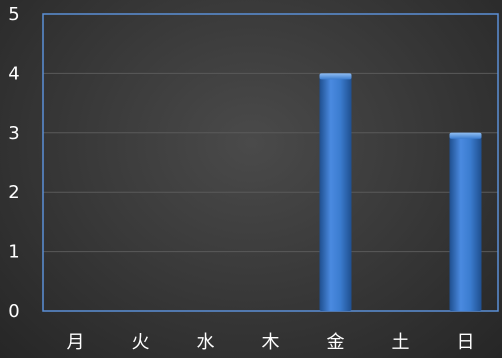  Describe the element at coordinates (13, 14) in the screenshot. I see `y-tick-label: 5` at that location.